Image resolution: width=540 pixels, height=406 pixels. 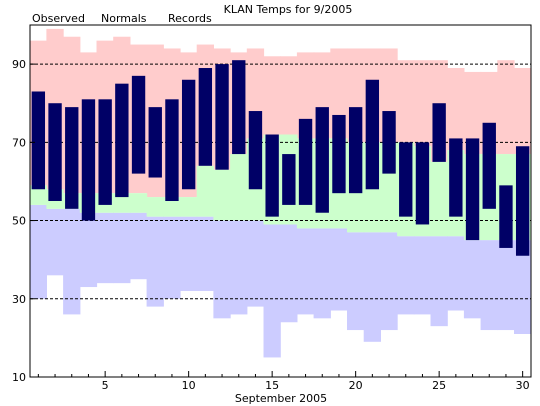 What do you see at coordinates (439, 385) in the screenshot?
I see `x-tick-label: 25` at bounding box center [439, 385].